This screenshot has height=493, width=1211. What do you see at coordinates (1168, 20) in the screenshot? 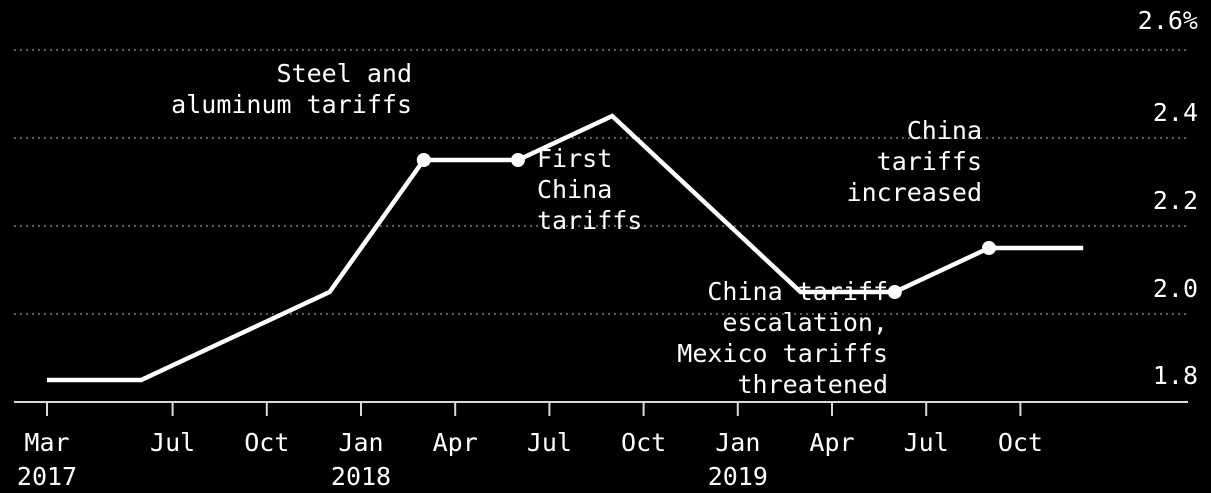
I see `y-tick-label: 2.6%` at bounding box center [1168, 20].